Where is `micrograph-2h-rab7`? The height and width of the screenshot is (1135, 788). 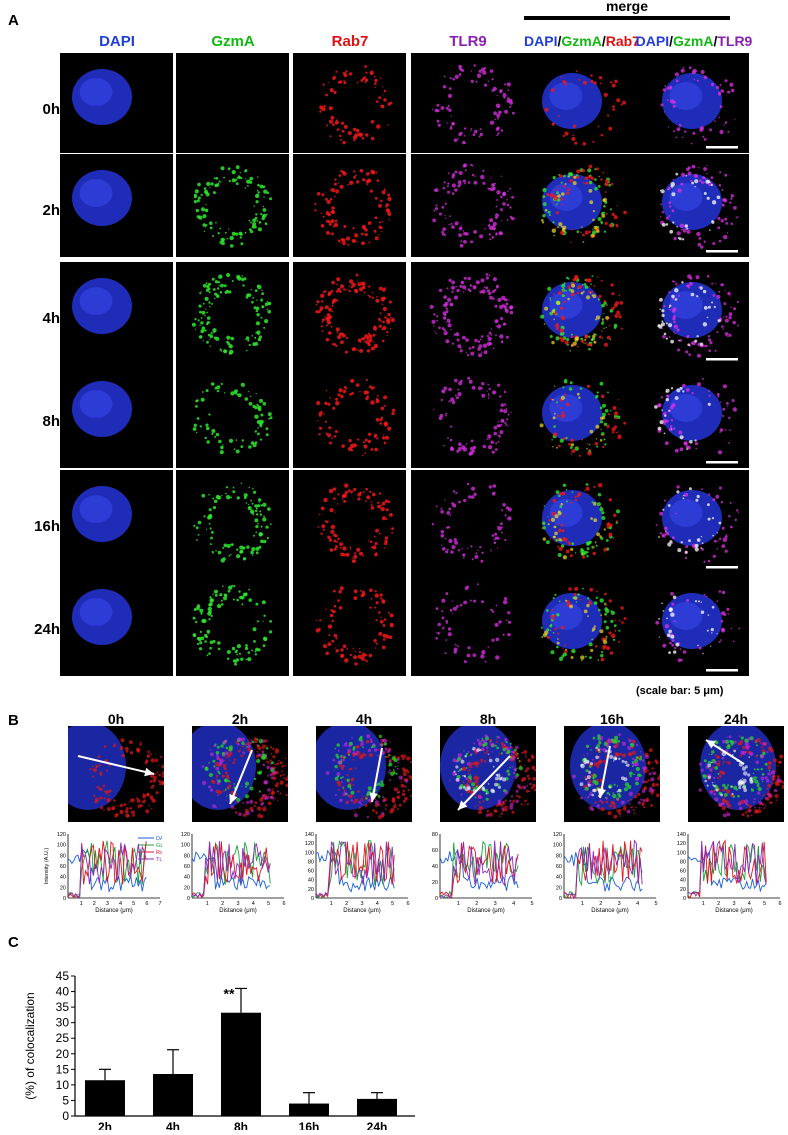 micrograph-2h-rab7 is located at coordinates (349, 205).